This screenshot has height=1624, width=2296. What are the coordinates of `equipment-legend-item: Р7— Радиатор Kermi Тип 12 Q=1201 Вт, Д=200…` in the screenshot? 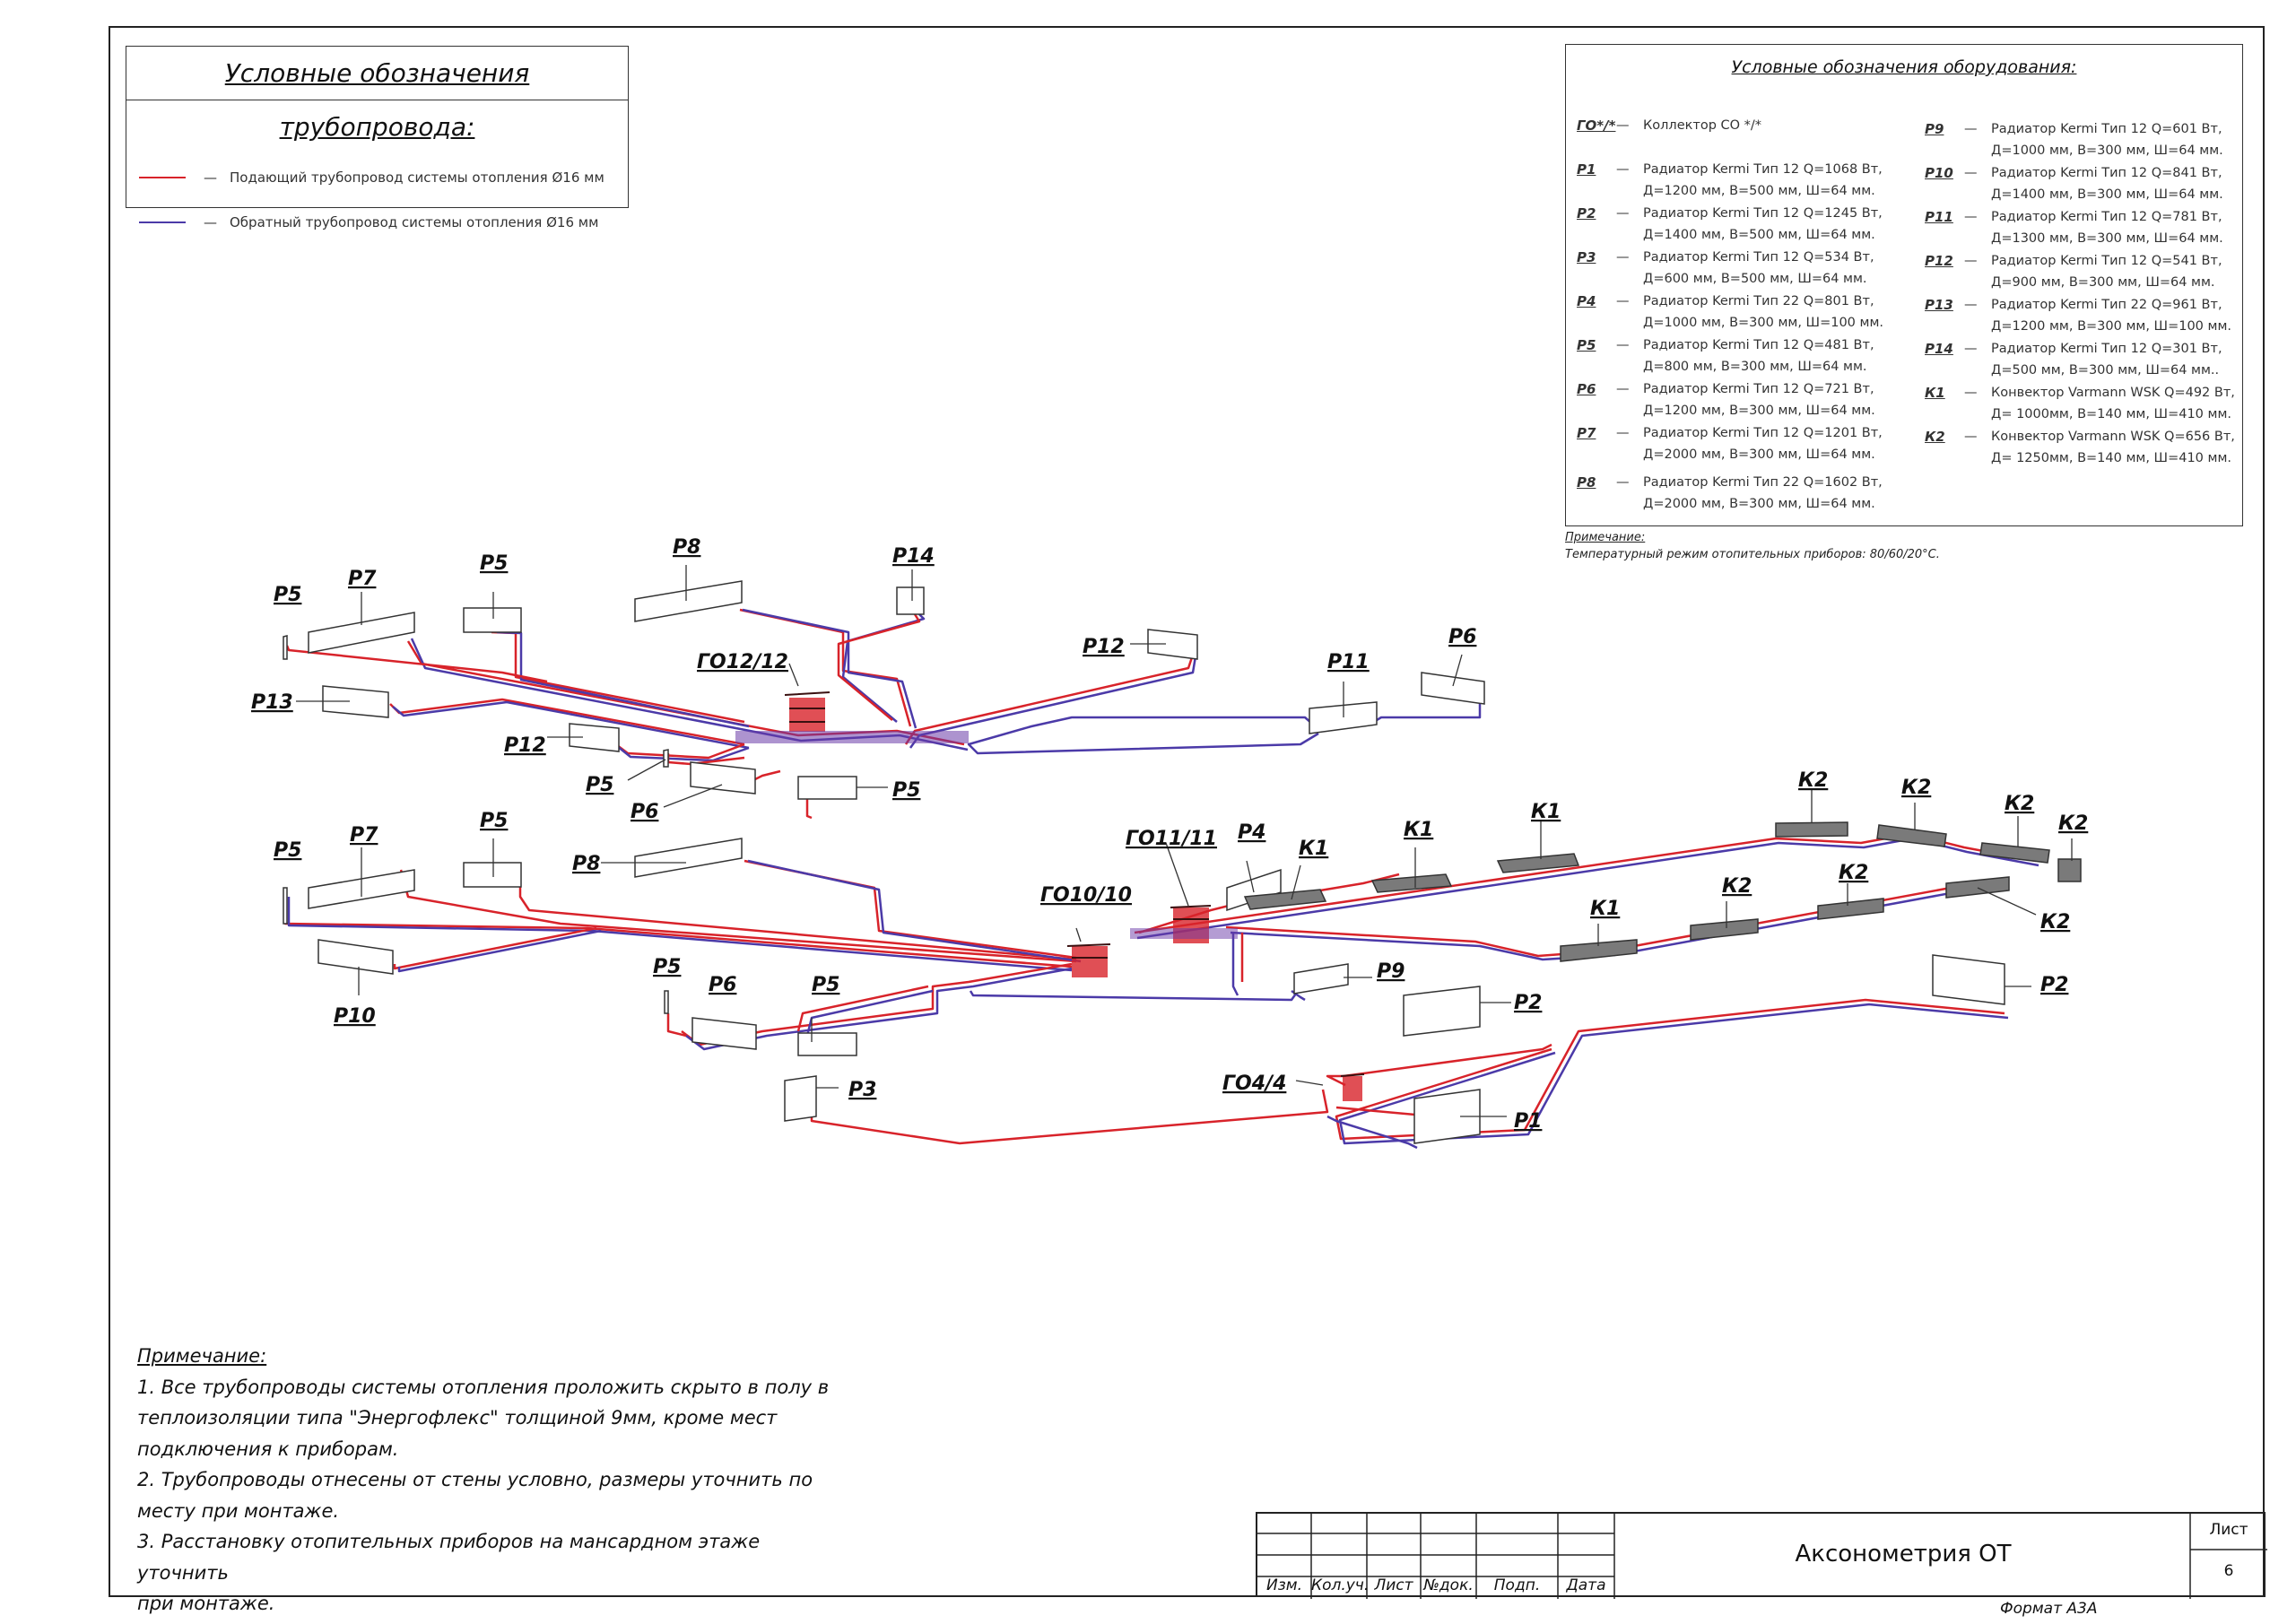 It's located at (1734, 443).